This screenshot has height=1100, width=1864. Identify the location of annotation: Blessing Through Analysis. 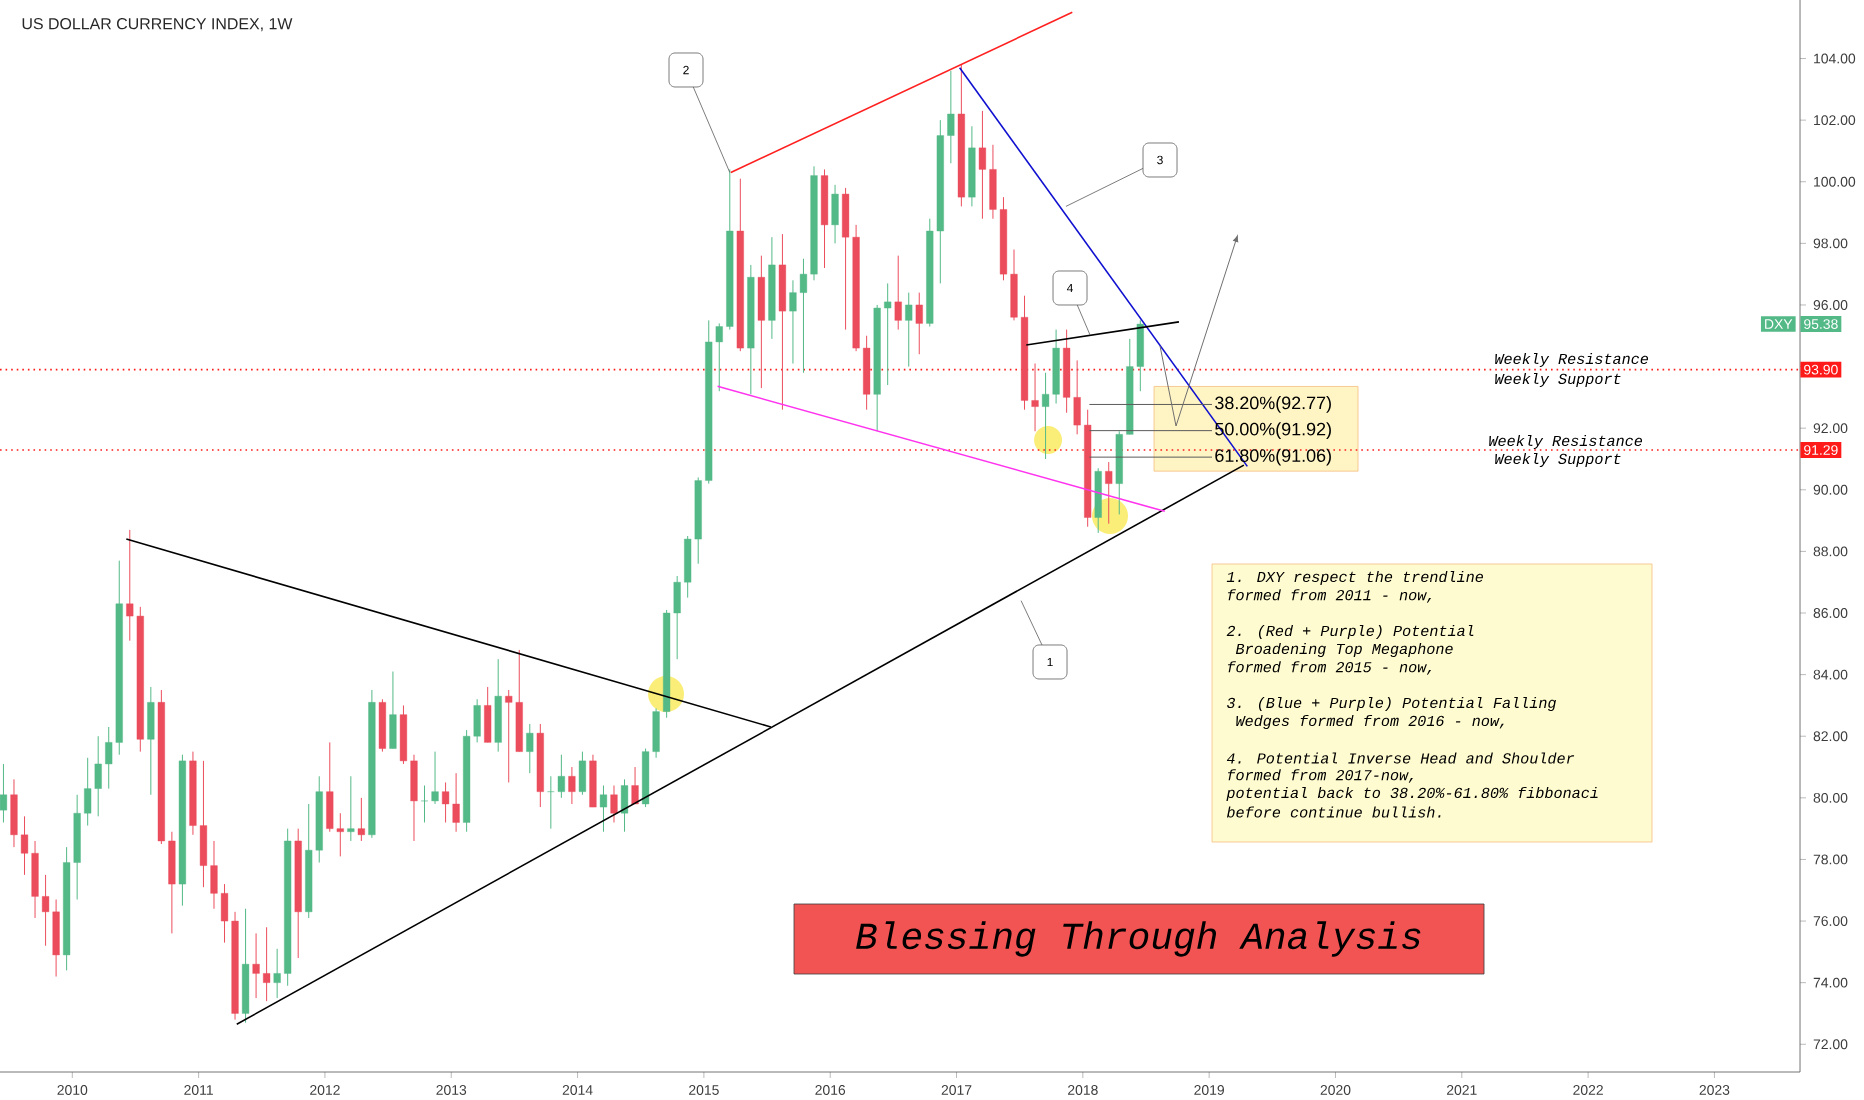
(1138, 939).